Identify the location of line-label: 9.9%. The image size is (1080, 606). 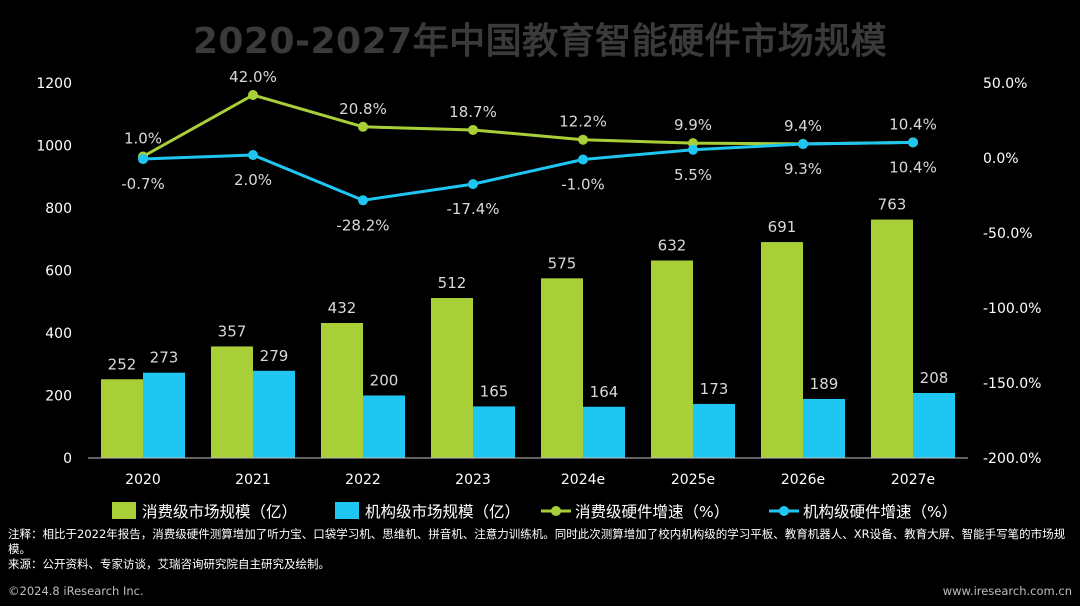
(693, 125).